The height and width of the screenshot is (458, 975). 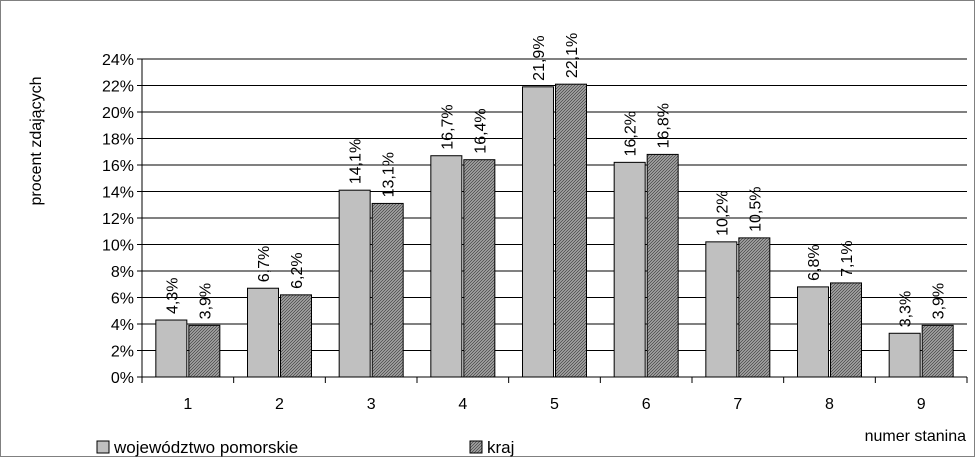 What do you see at coordinates (122, 325) in the screenshot?
I see `y-tick-label: 4%` at bounding box center [122, 325].